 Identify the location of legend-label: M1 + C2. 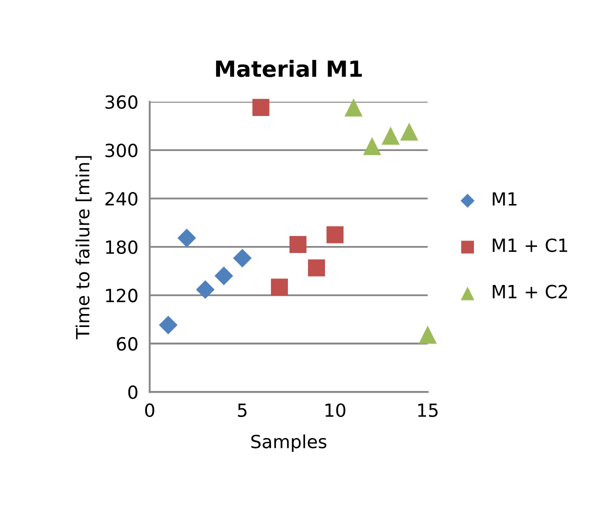
(529, 291).